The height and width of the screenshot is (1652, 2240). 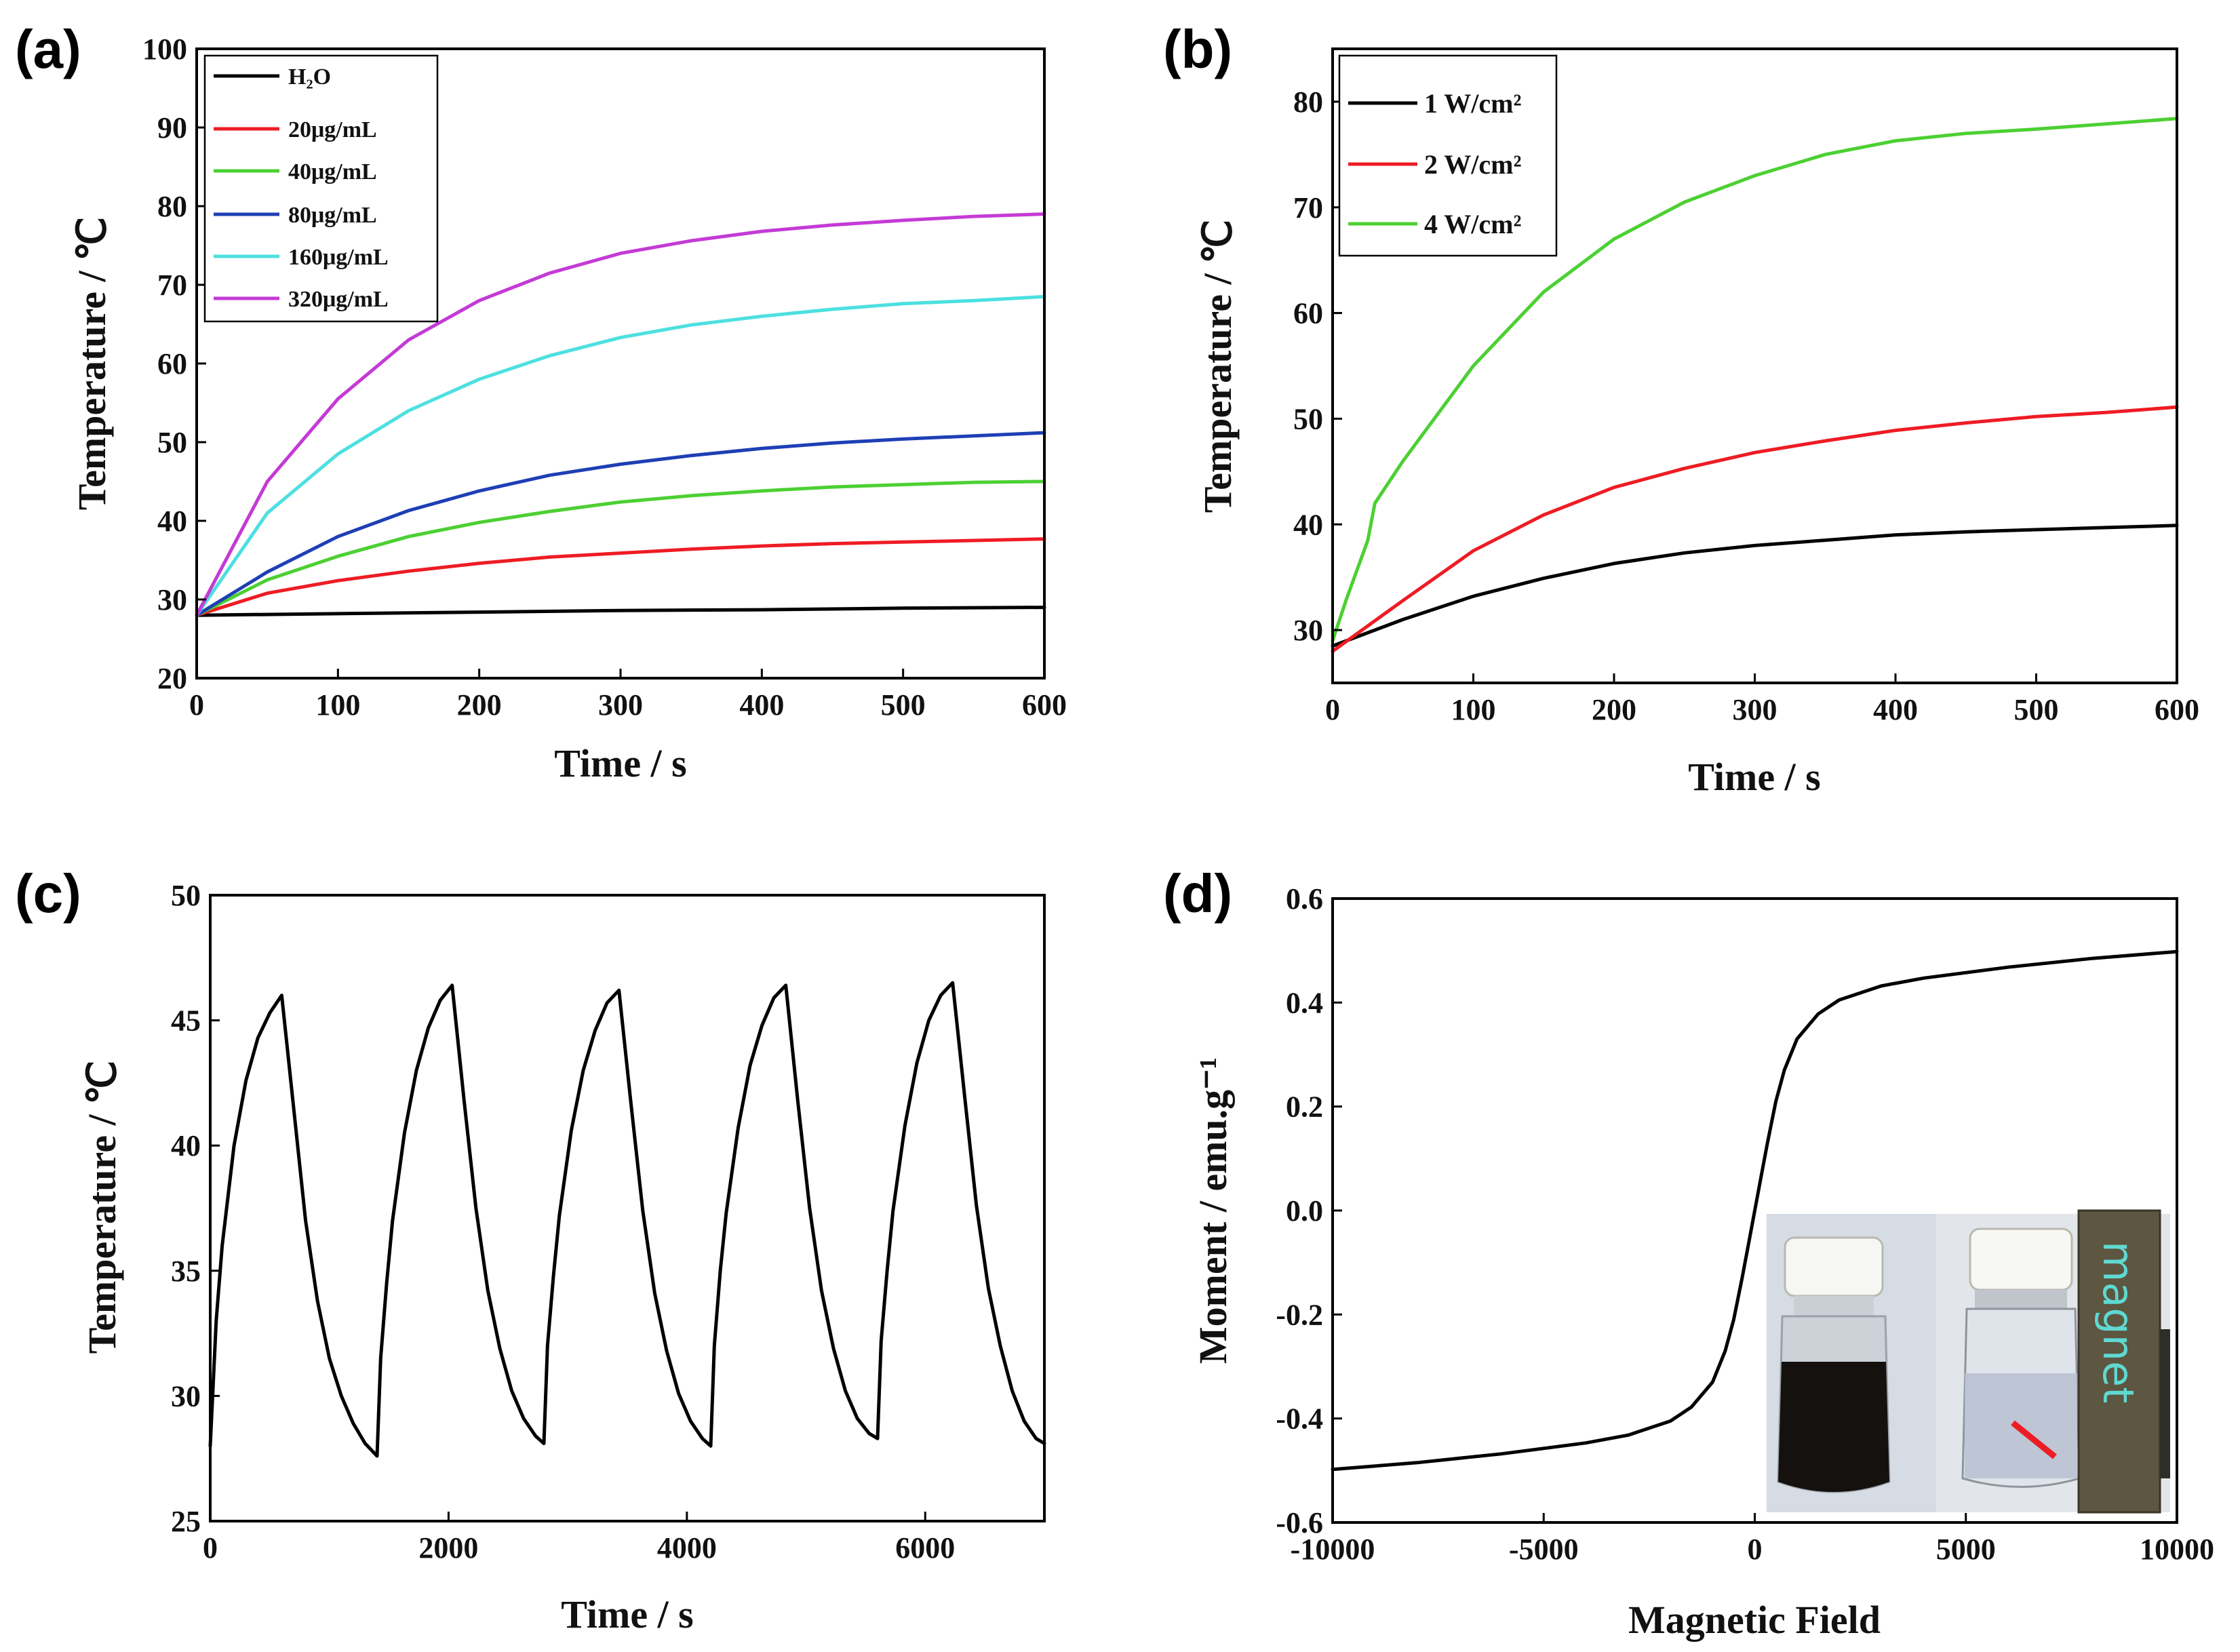 I want to click on y-tick-label-c-1: 30, so click(x=186, y=1396).